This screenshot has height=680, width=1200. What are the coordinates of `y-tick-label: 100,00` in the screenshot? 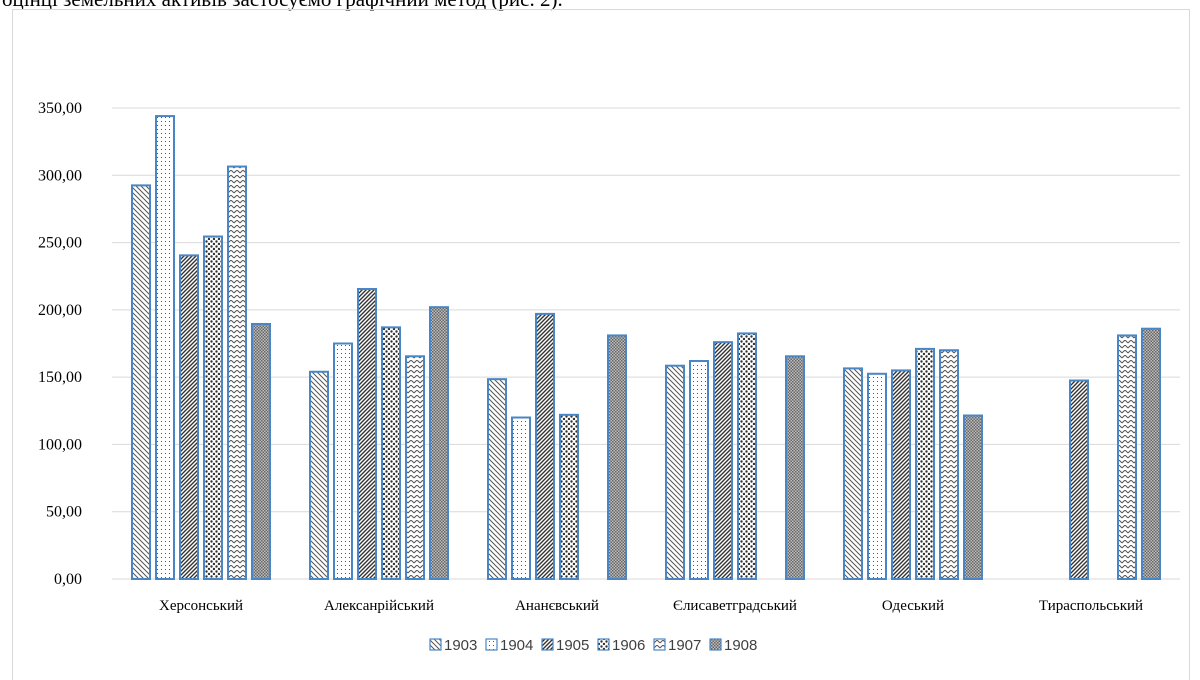 It's located at (60, 444).